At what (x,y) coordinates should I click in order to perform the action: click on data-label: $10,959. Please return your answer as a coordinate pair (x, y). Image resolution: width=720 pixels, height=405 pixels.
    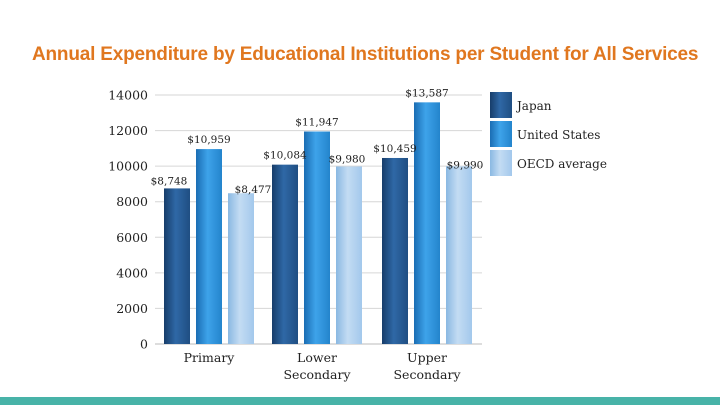
    Looking at the image, I should click on (208, 140).